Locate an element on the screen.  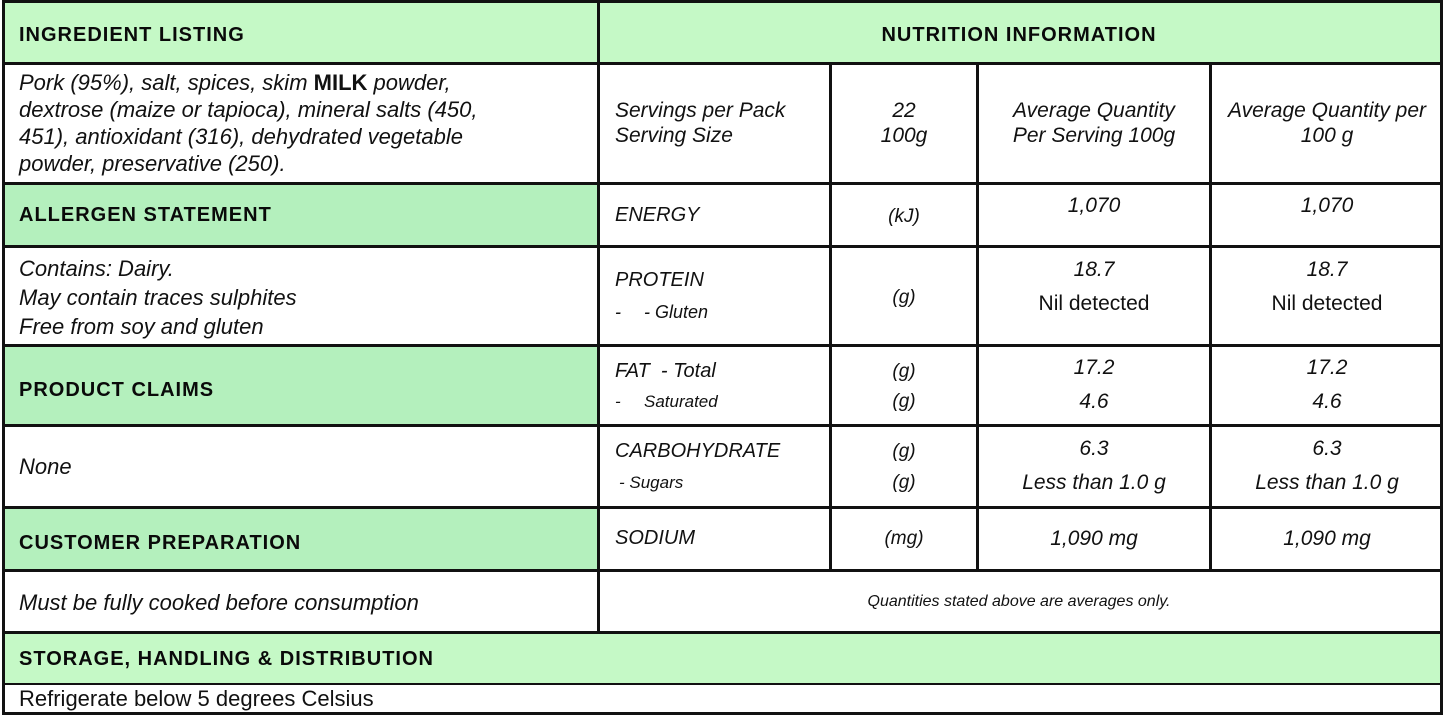
storage-header-bg is located at coordinates (722, 658).